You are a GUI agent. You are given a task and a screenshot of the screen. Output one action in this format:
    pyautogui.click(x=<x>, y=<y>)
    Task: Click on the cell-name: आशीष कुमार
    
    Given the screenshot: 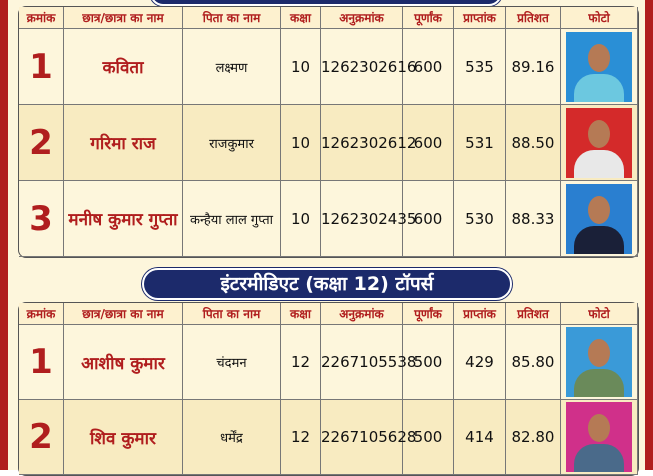 What is the action you would take?
    pyautogui.click(x=123, y=362)
    